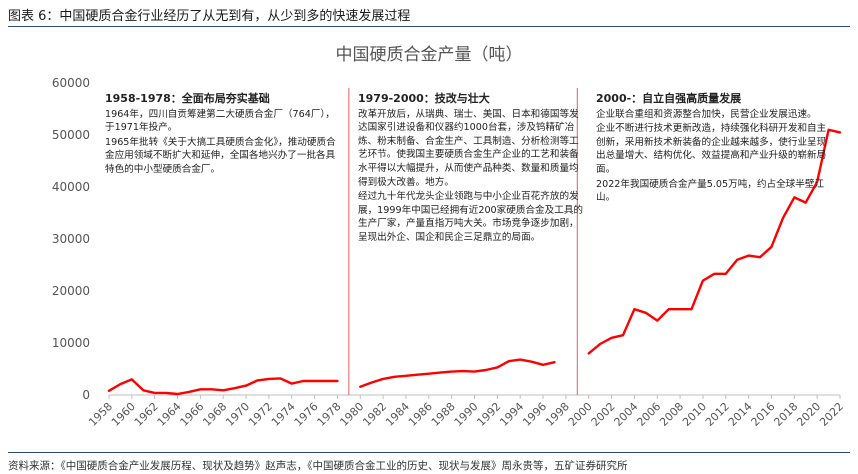 This screenshot has height=474, width=858. Describe the element at coordinates (237, 414) in the screenshot. I see `x-tick-label: 1970` at that location.